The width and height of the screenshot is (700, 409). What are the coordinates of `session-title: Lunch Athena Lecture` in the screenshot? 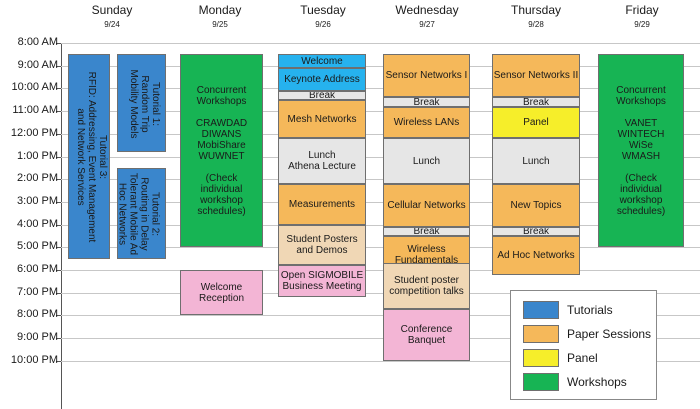 It's located at (322, 161).